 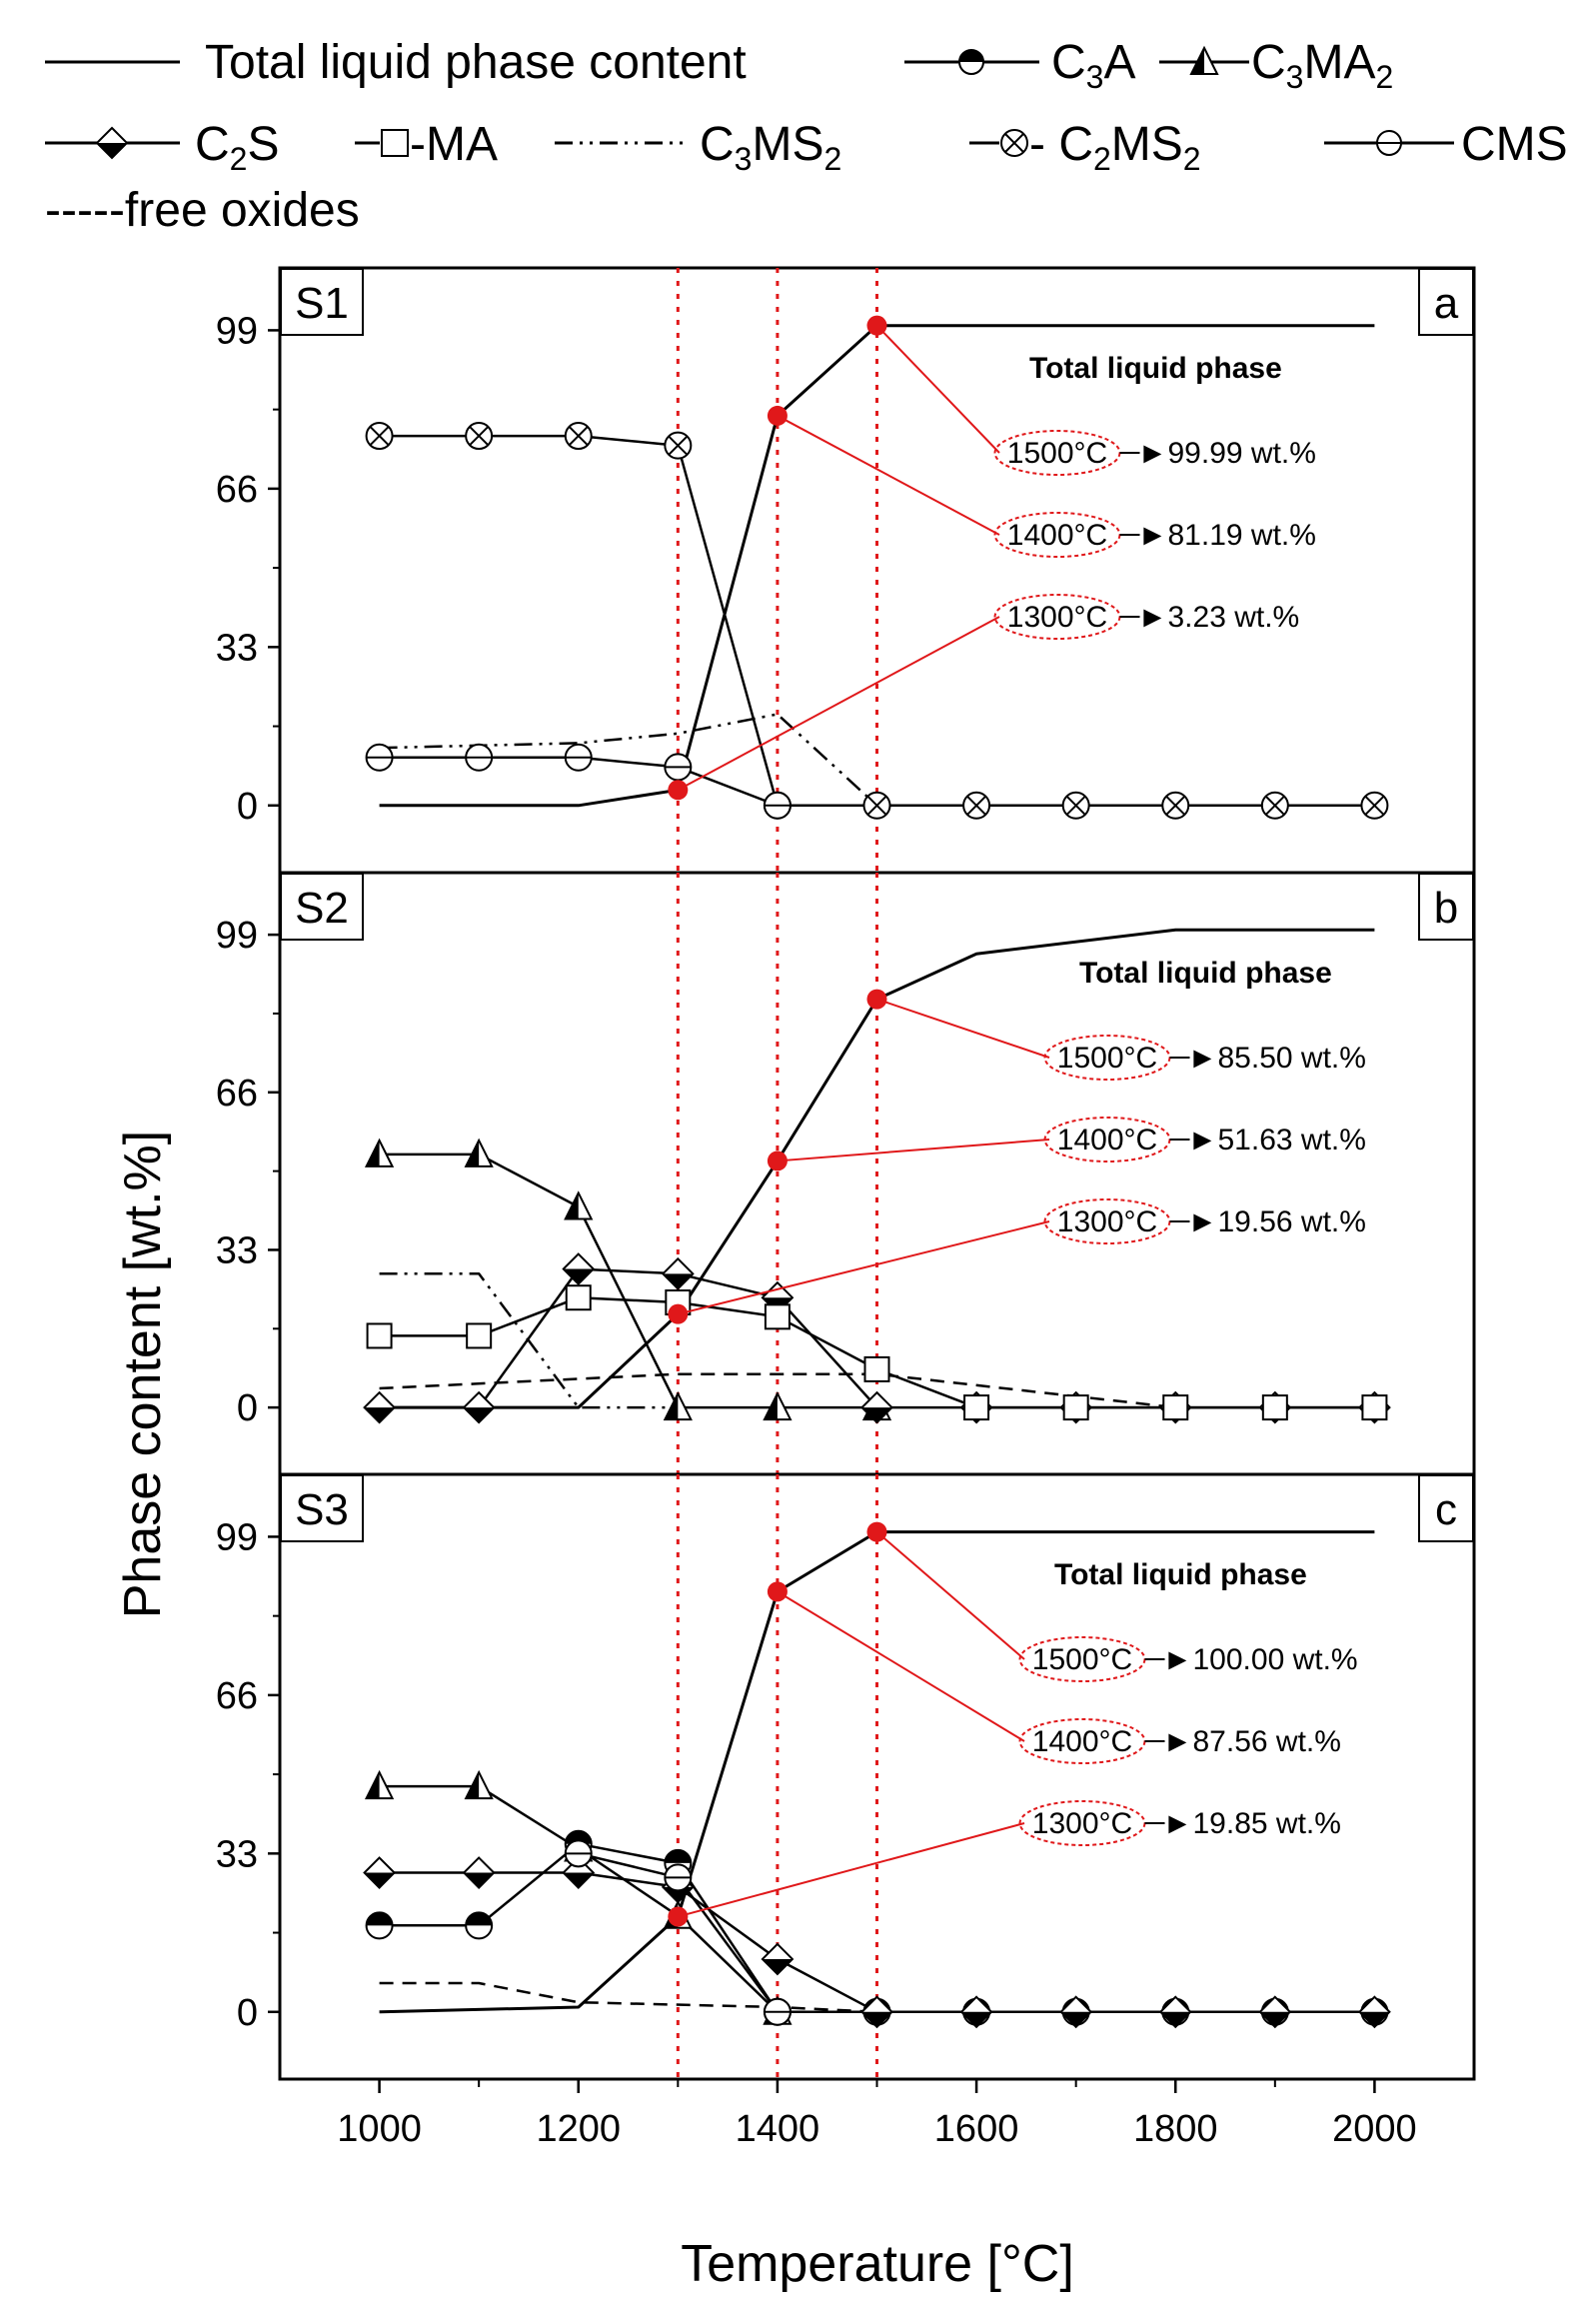 What do you see at coordinates (999, 143) in the screenshot?
I see `legend-swatch-c2ms2` at bounding box center [999, 143].